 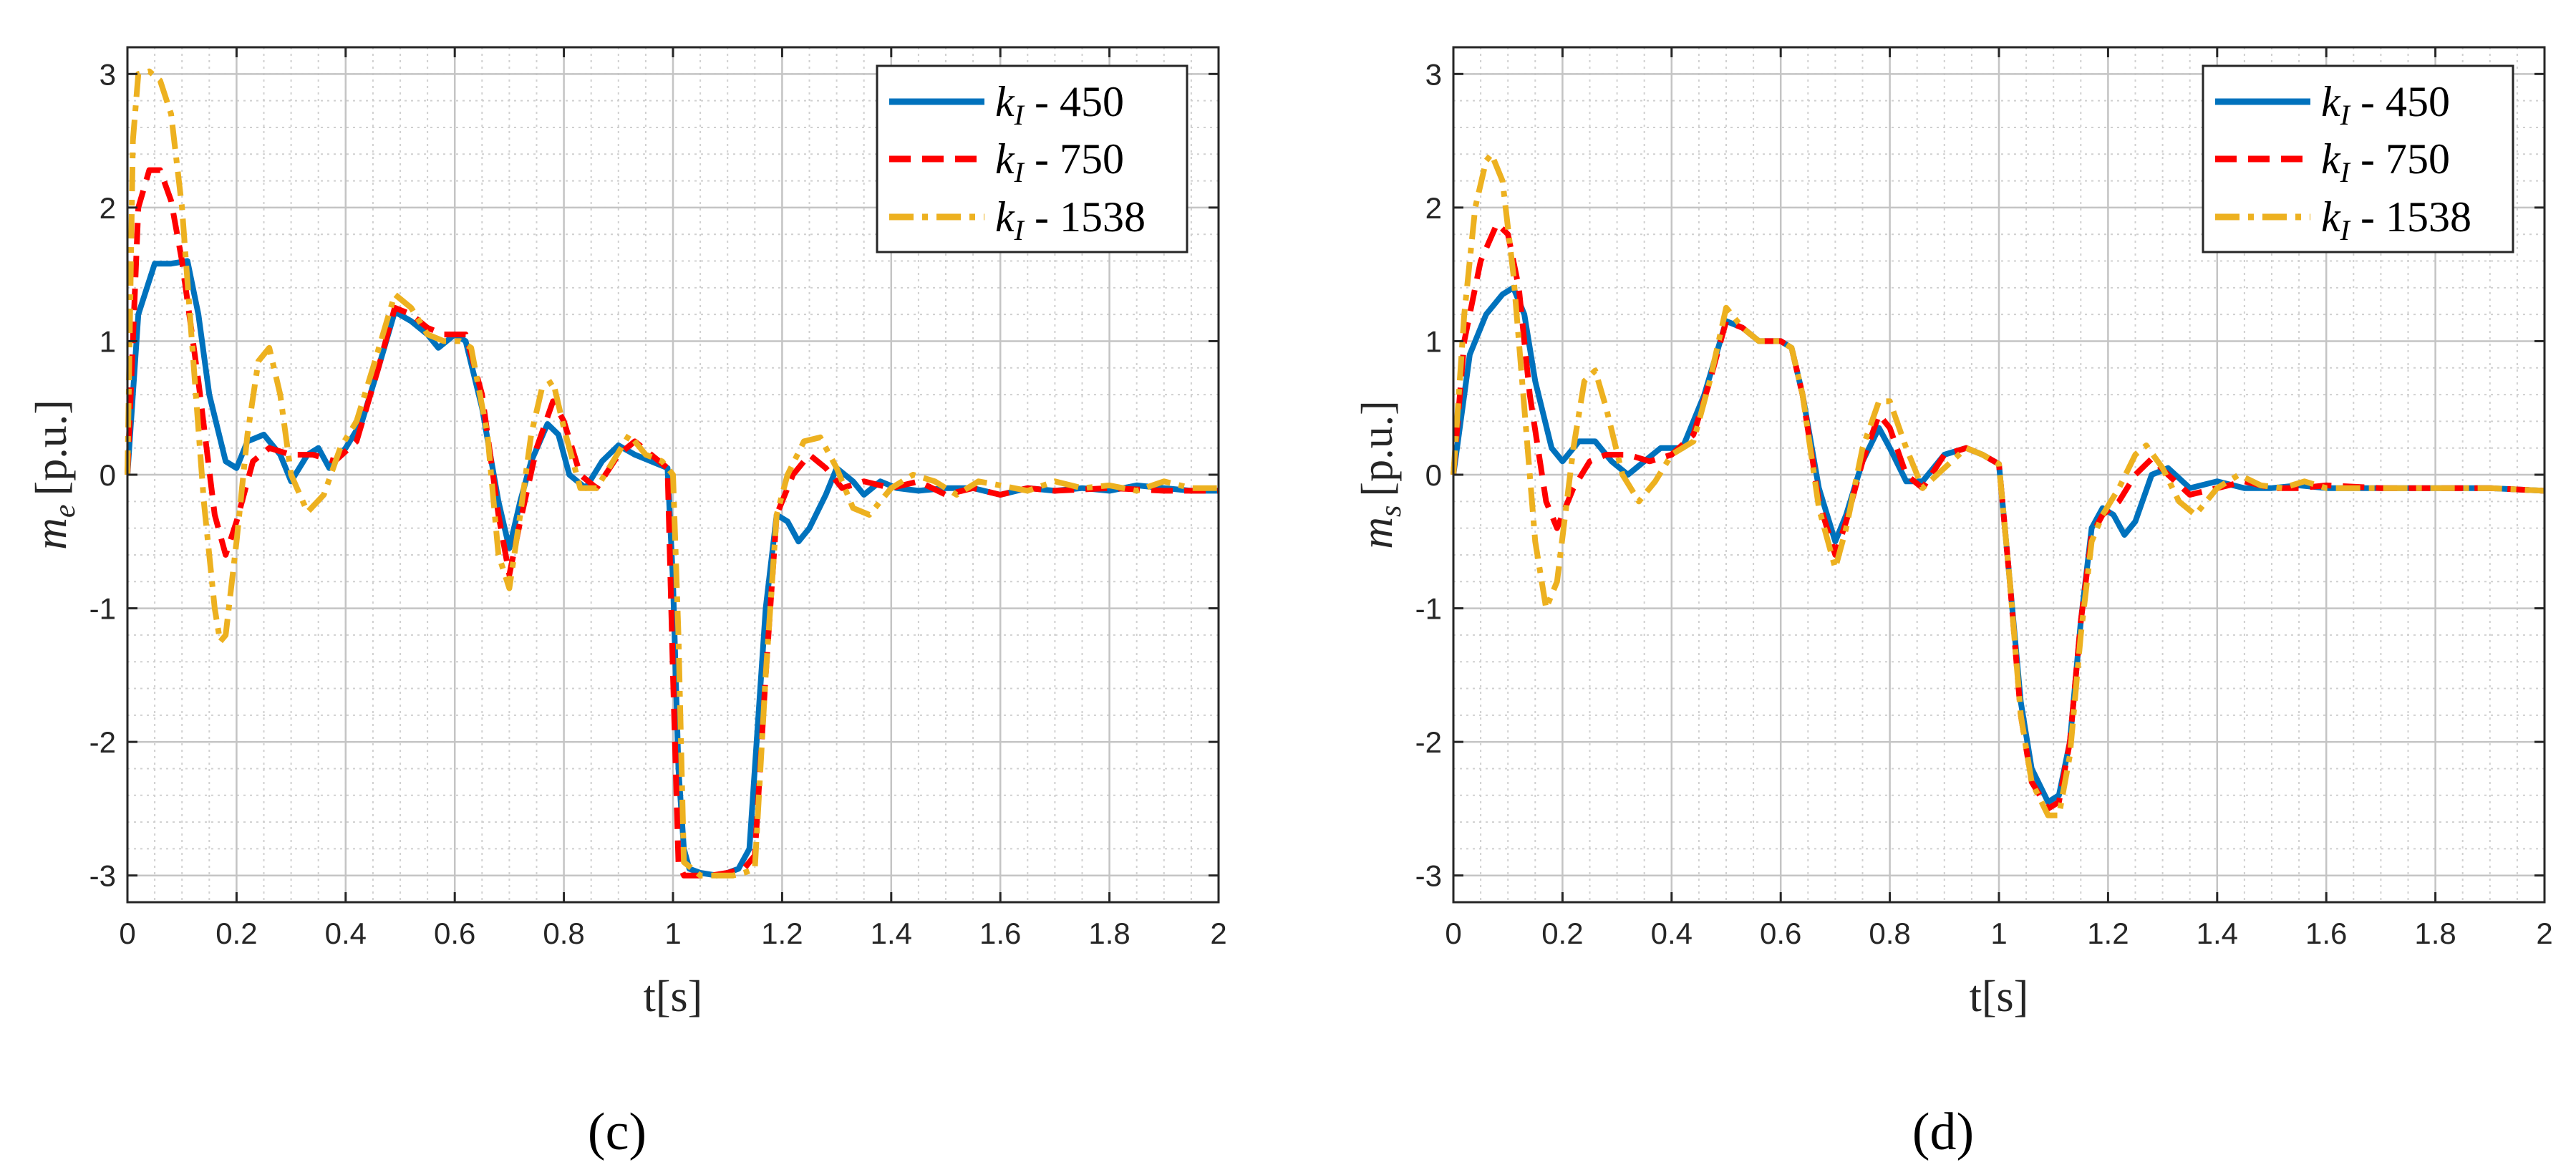 What do you see at coordinates (673, 996) in the screenshot?
I see `x-axis-label-c: t[s]` at bounding box center [673, 996].